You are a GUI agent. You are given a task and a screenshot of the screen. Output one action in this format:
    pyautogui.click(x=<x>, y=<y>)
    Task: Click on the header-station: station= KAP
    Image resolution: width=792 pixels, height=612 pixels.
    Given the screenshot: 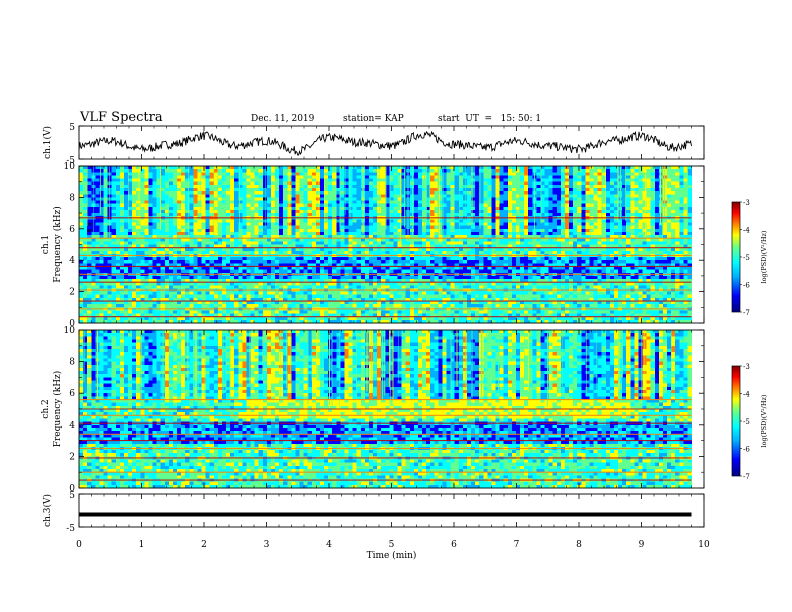 What is the action you would take?
    pyautogui.click(x=373, y=119)
    